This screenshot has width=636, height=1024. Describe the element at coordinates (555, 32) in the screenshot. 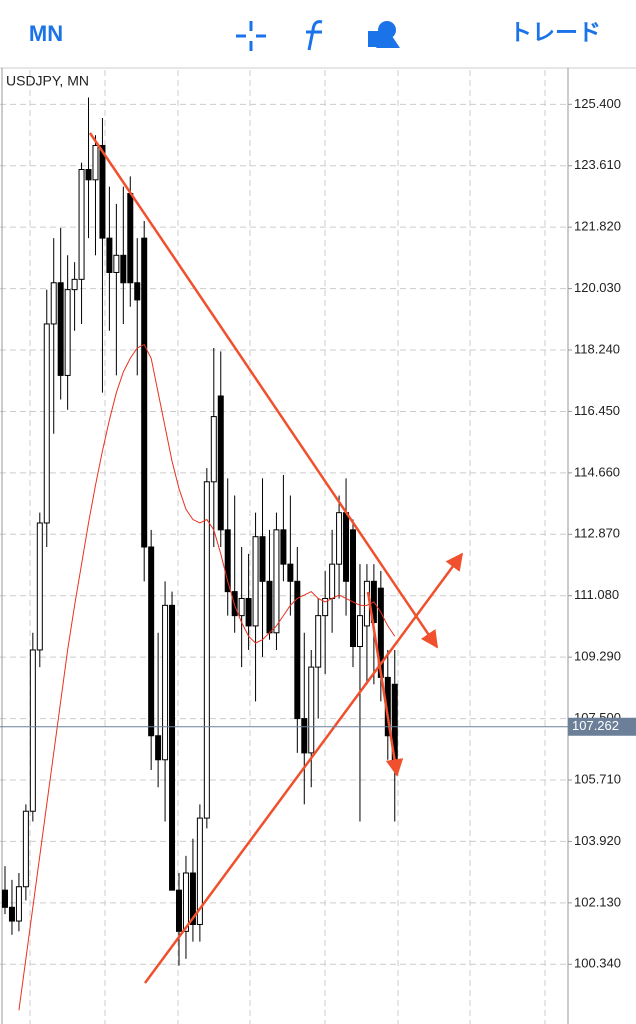

I see `trade-button: トレード` at that location.